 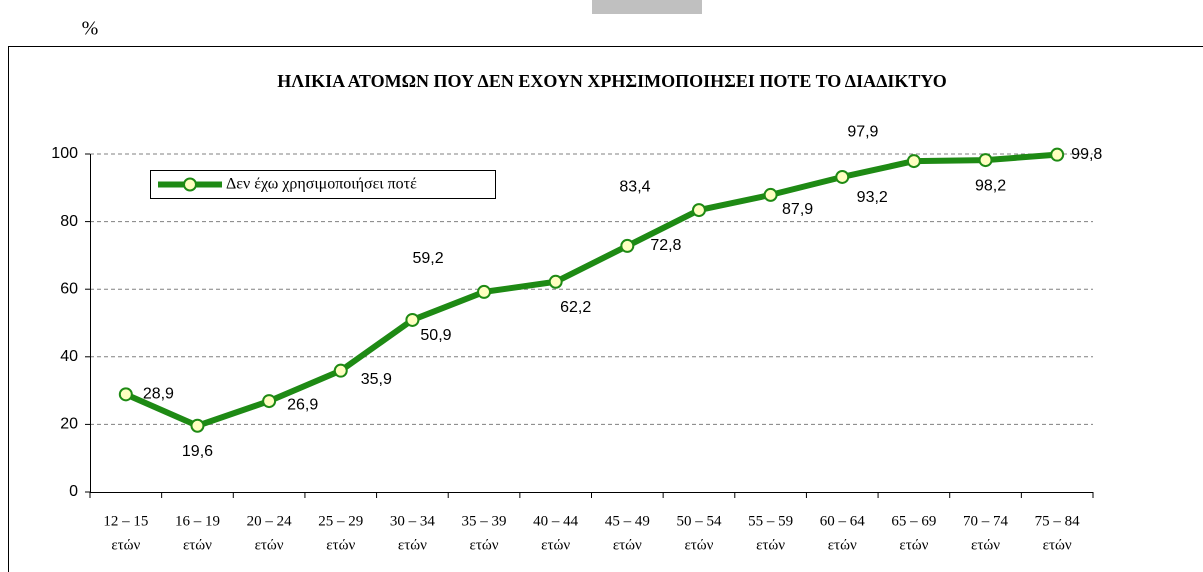 I want to click on data-label: 26,9, so click(x=302, y=404).